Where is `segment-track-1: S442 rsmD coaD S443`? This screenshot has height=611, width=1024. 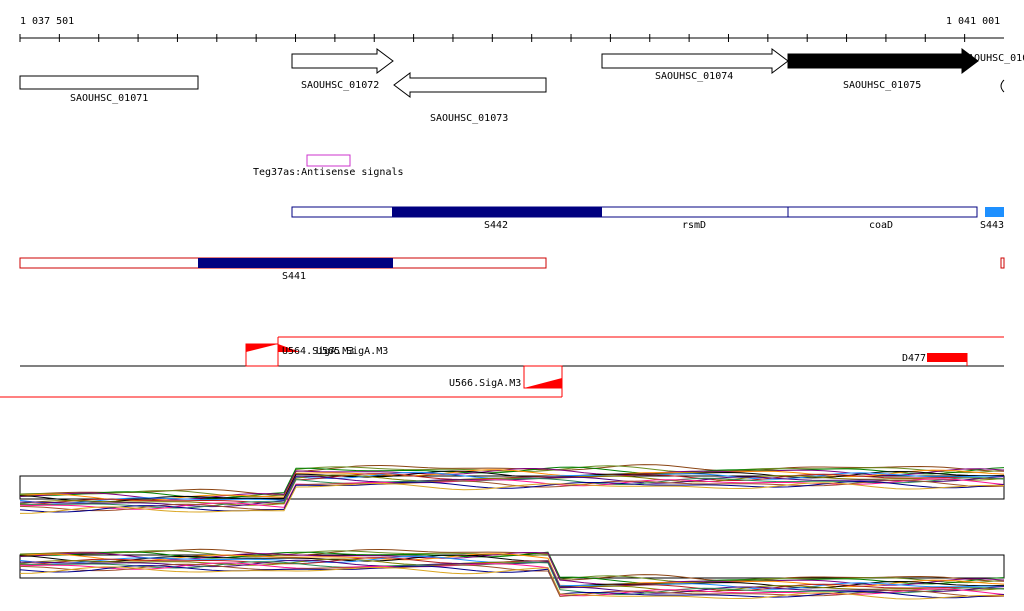
segment-track-1: S442 rsmD coaD S443 is located at coordinates (647, 218).